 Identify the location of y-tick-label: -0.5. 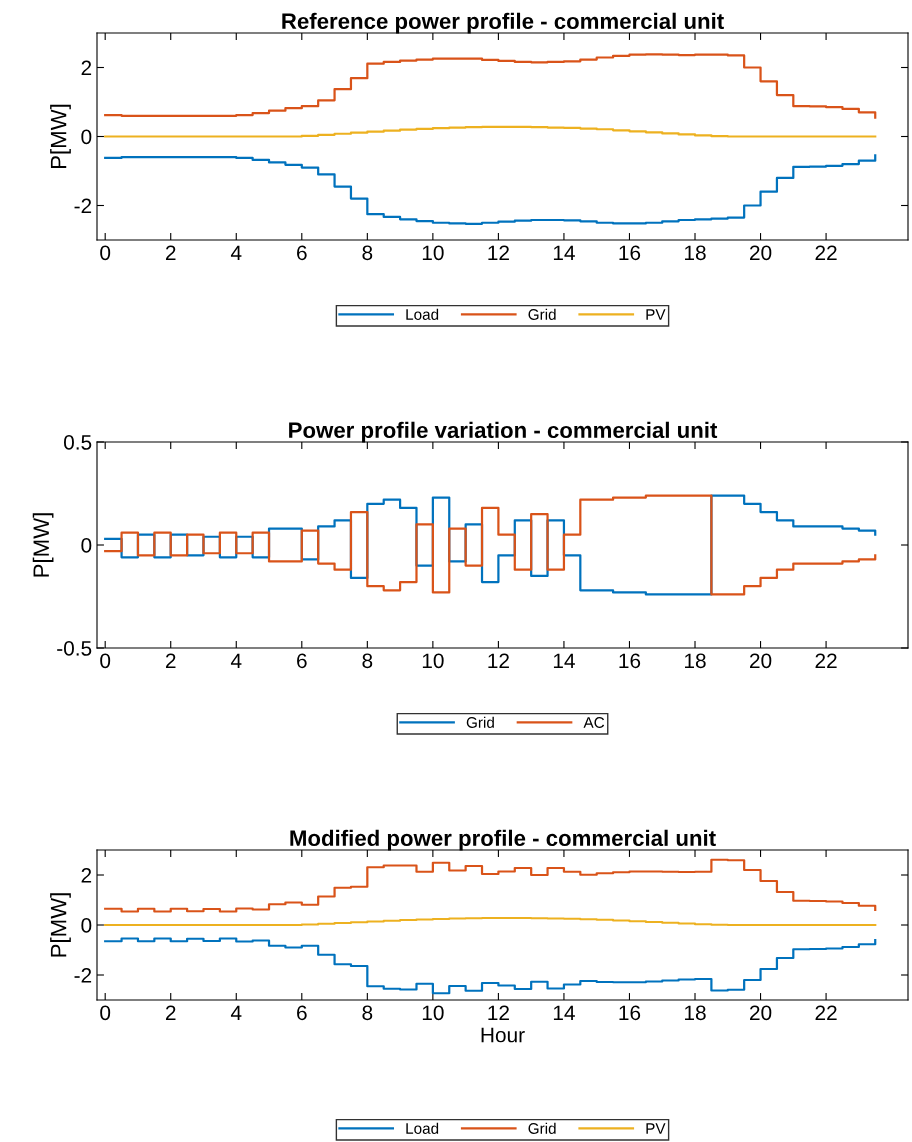
(74, 648).